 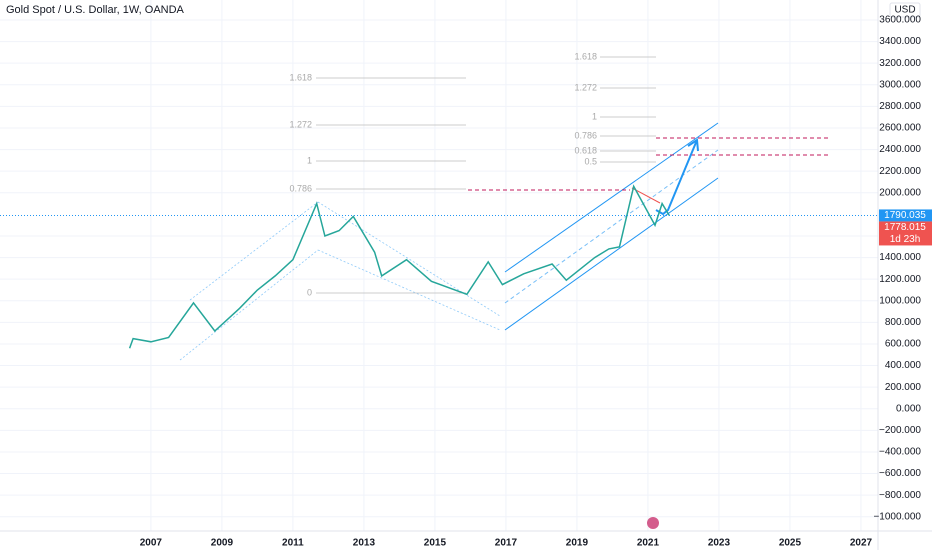 What do you see at coordinates (897, 516) in the screenshot?
I see `y-tick-label: −1000.000` at bounding box center [897, 516].